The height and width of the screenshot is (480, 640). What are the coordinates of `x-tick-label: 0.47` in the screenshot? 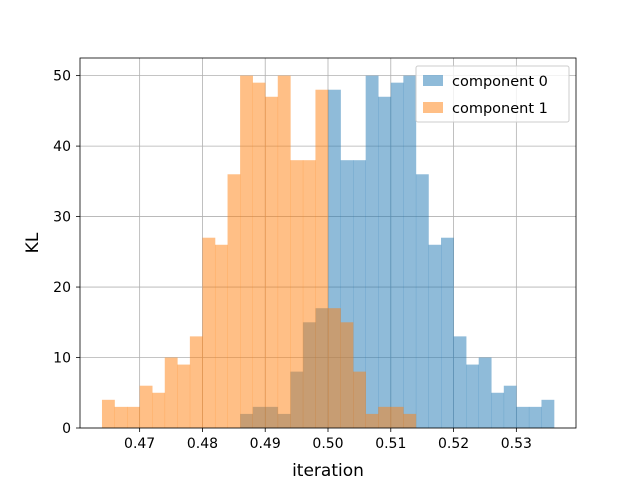 It's located at (139, 444).